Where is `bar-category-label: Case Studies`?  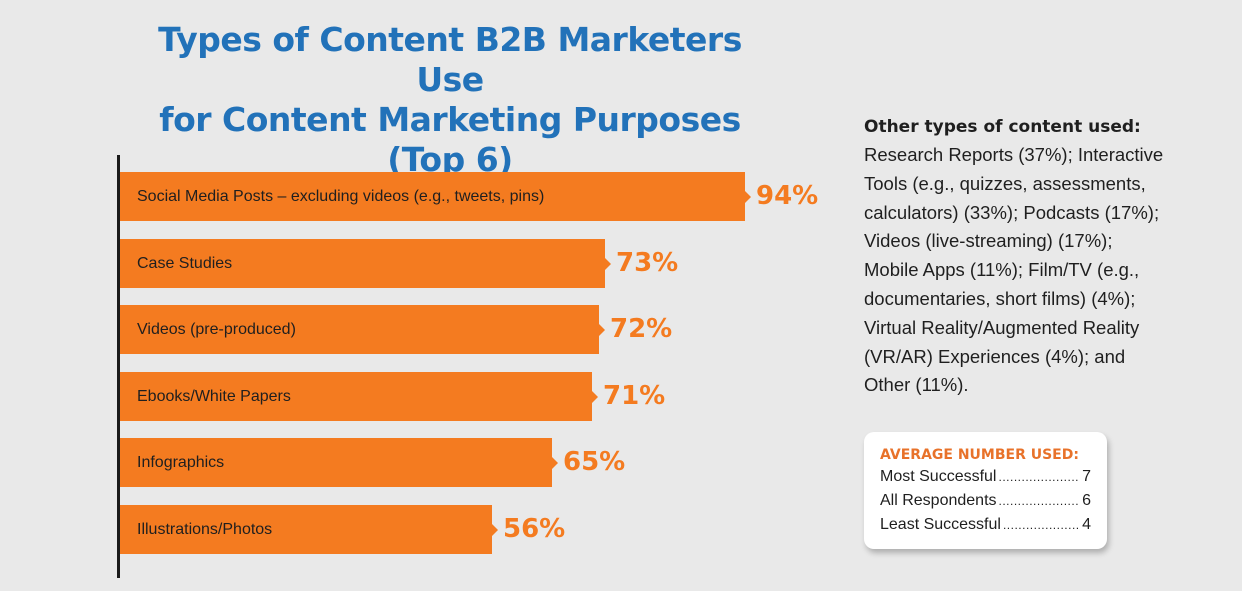
bar-category-label: Case Studies is located at coordinates (185, 263).